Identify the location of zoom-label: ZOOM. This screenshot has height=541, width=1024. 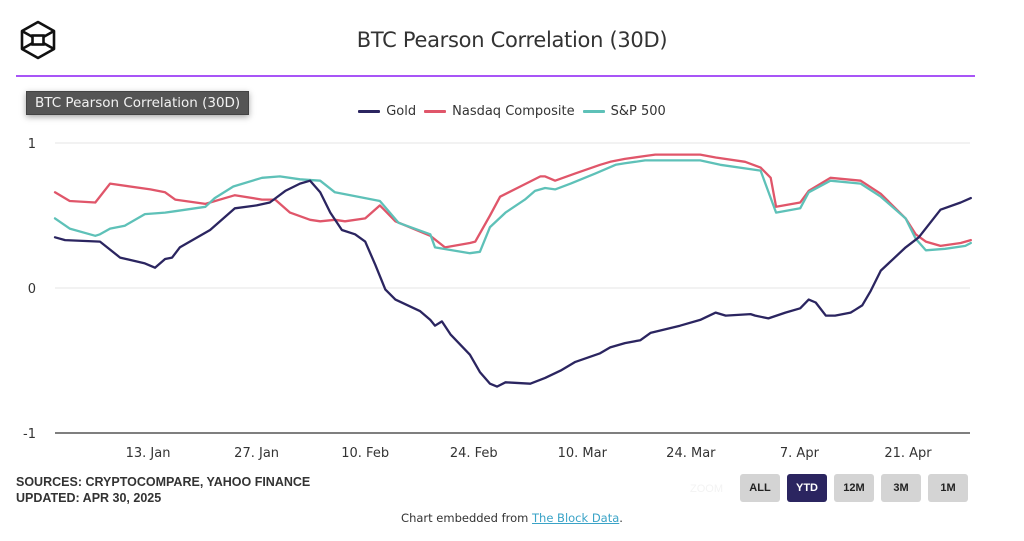
(706, 489).